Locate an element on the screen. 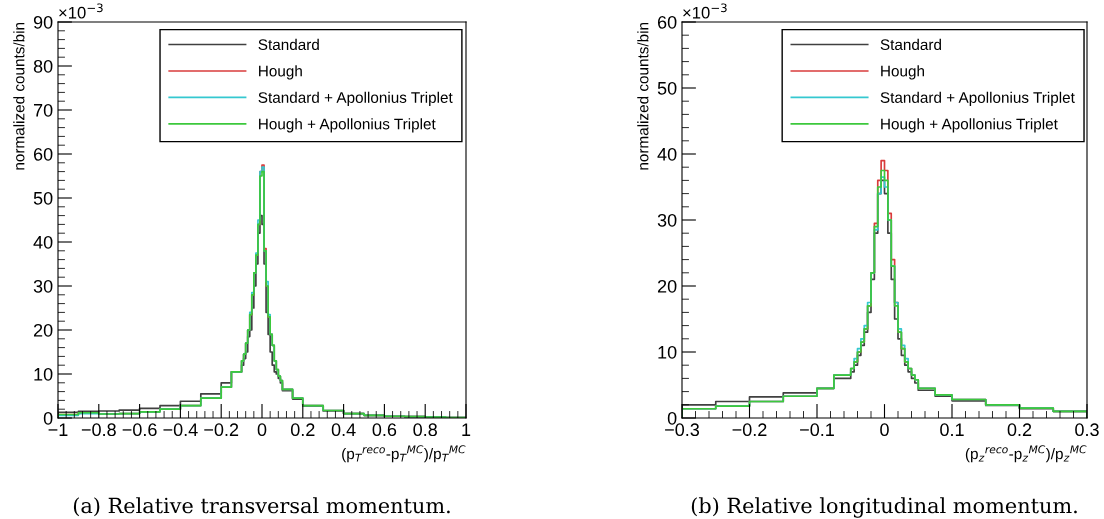 The height and width of the screenshot is (519, 1104). x-tick-label: 0.8 is located at coordinates (425, 430).